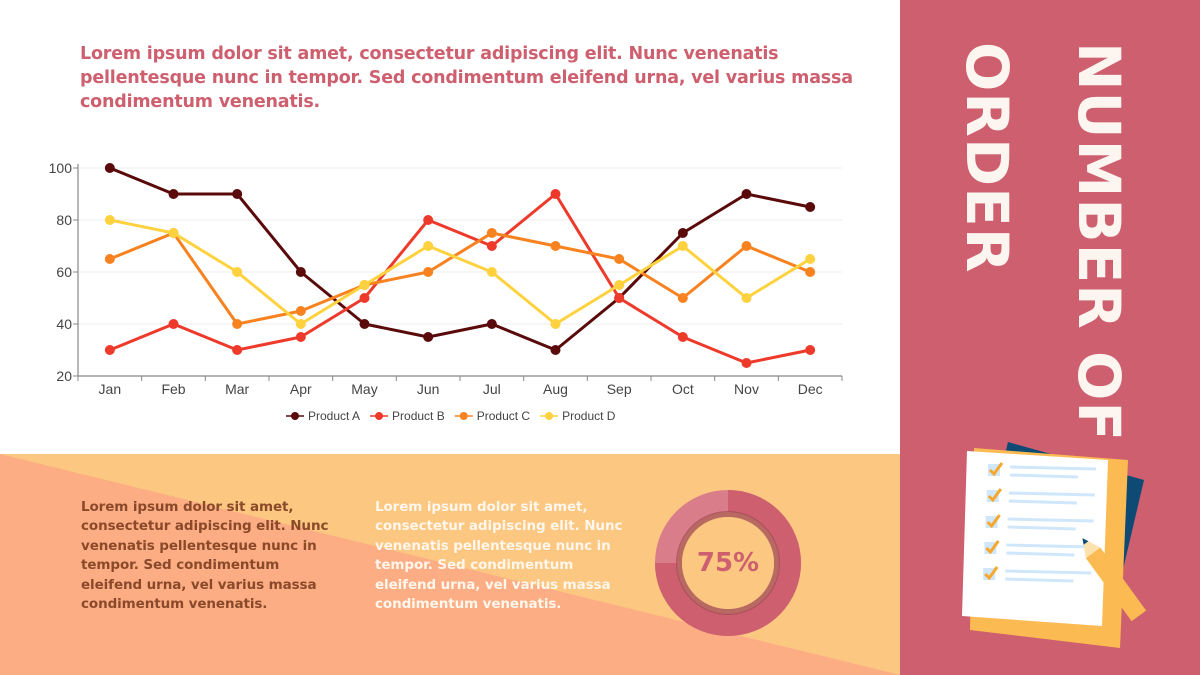  I want to click on legend: Product A Product B Product C Product D, so click(451, 416).